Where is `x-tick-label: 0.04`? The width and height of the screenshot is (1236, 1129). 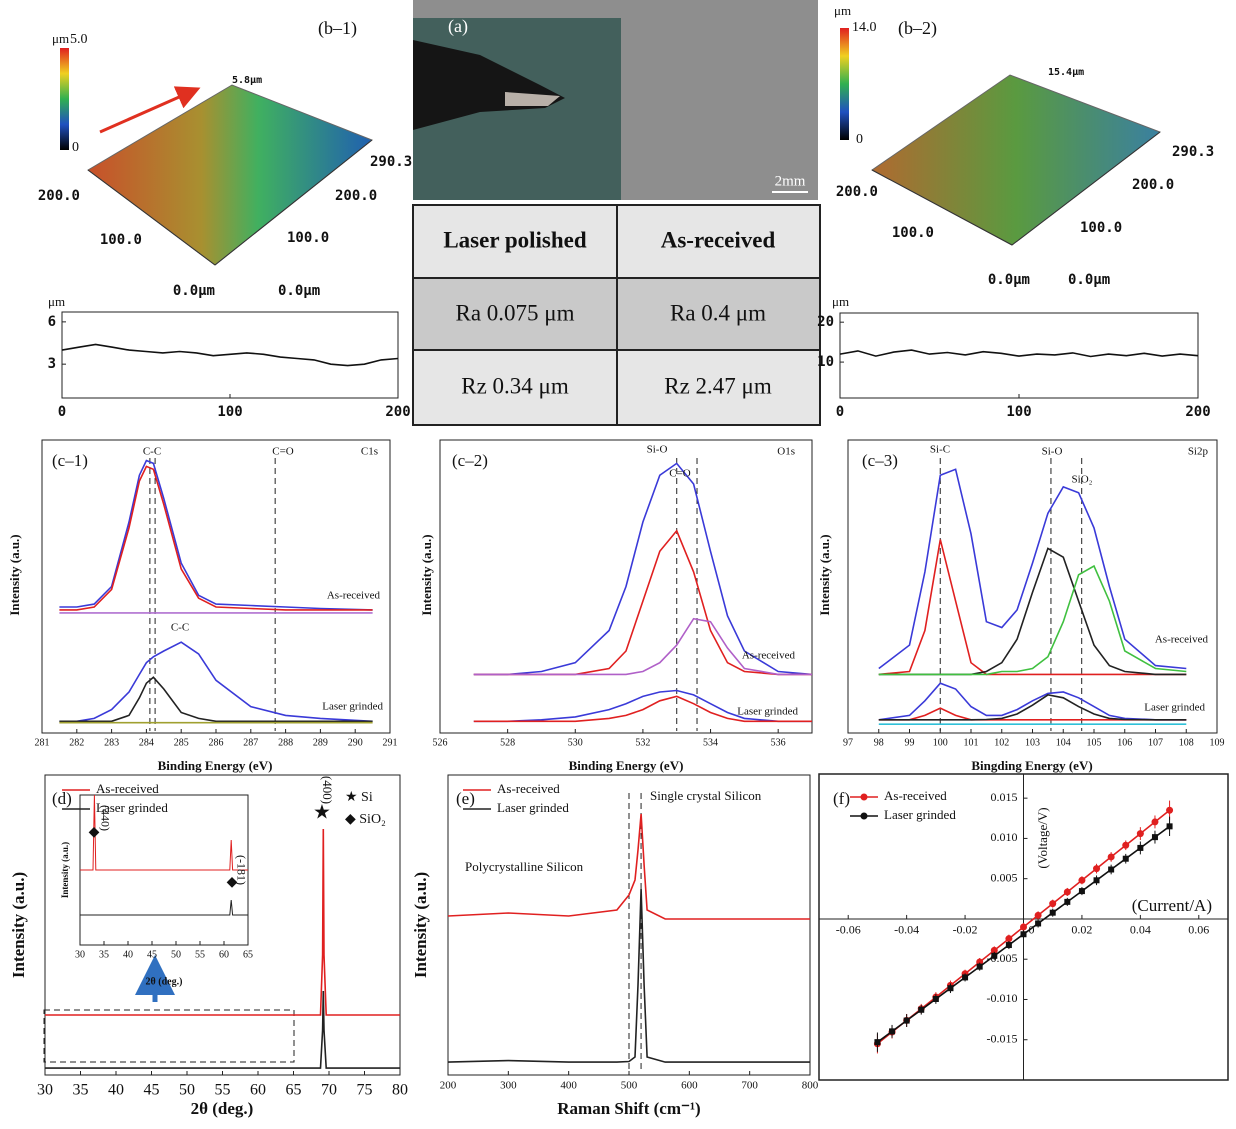
x-tick-label: 0.04 is located at coordinates (1140, 930).